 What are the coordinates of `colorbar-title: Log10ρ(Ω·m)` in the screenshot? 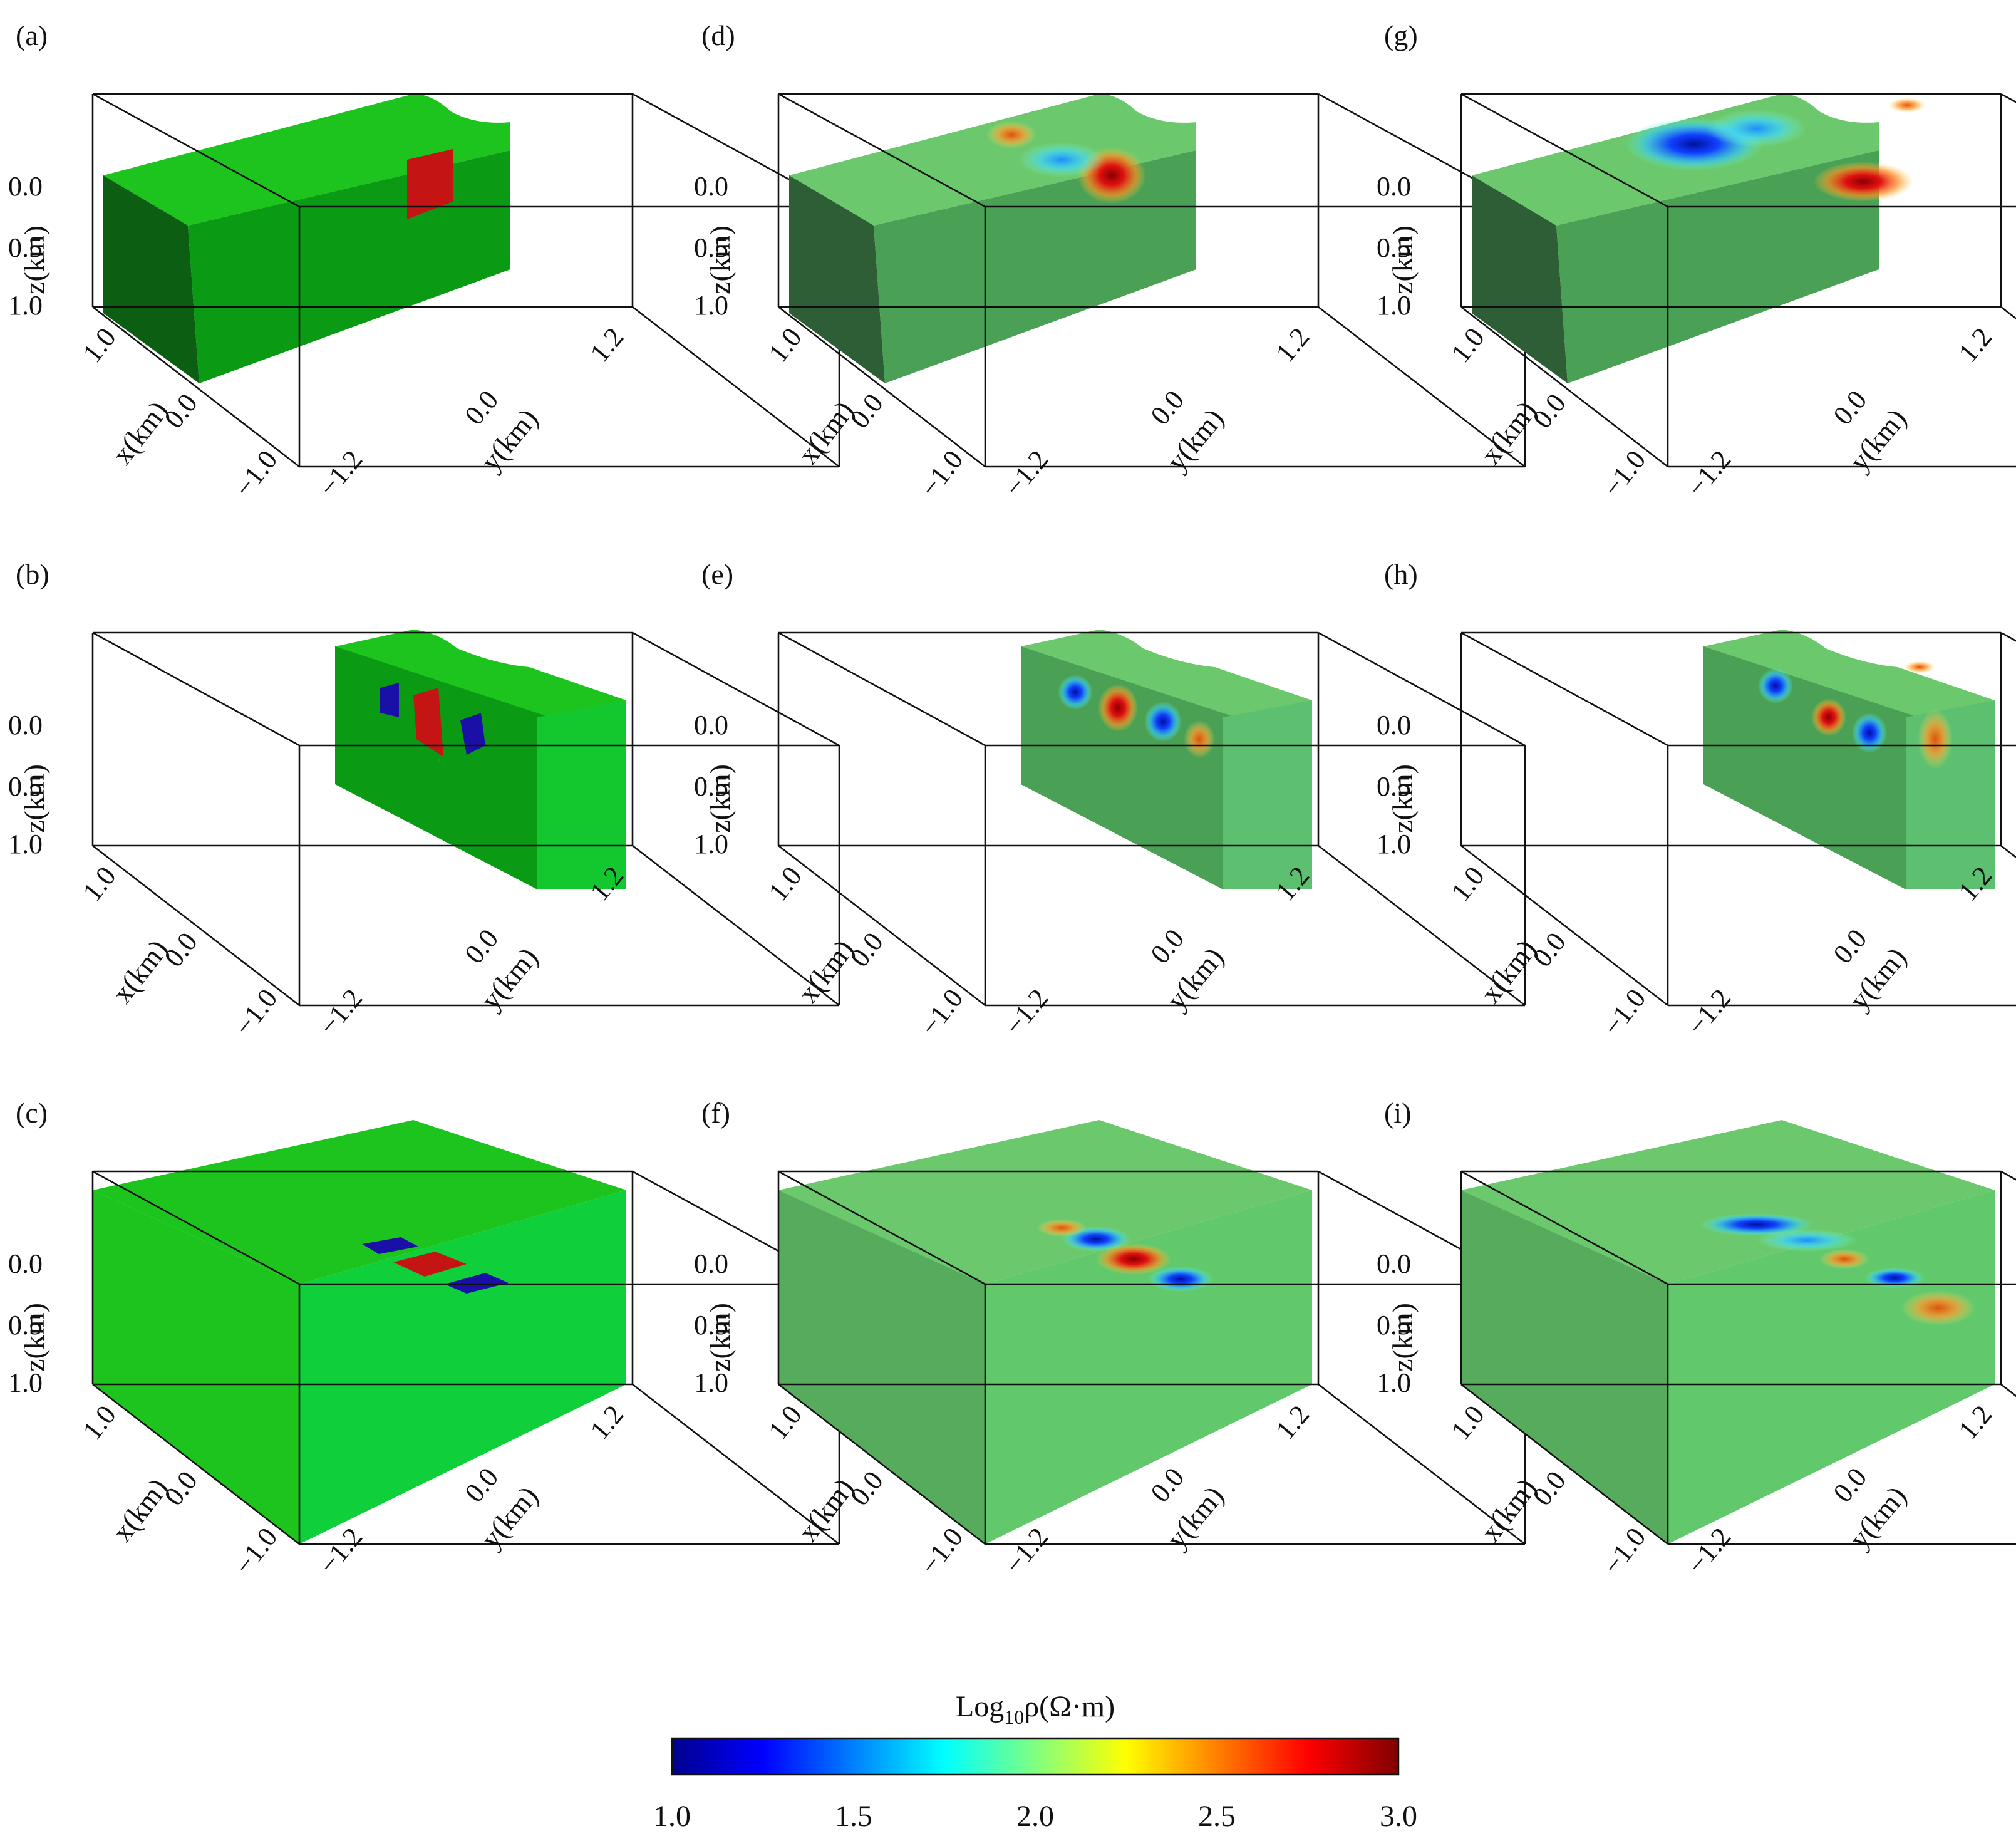 It's located at (1035, 1709).